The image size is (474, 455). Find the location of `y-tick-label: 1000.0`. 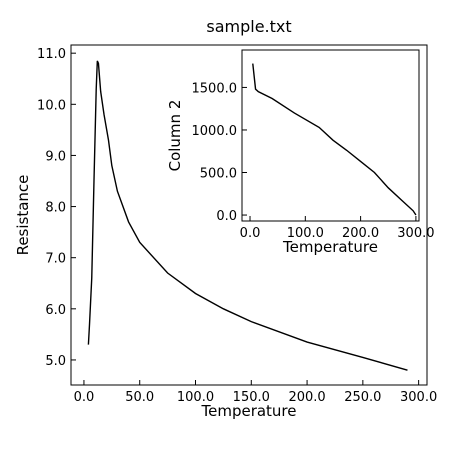

y-tick-label: 1000.0 is located at coordinates (215, 131).